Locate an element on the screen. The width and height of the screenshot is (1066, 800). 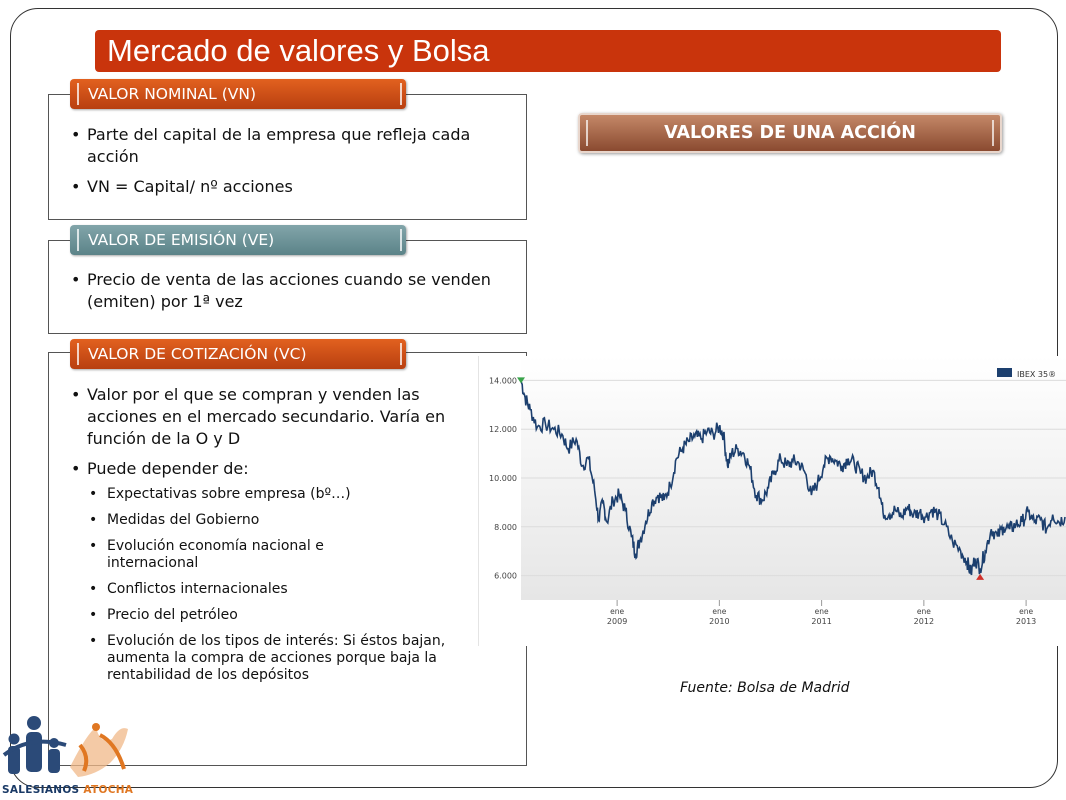
tab-valor-nominal: VALOR NOMINAL (VN) is located at coordinates (238, 94).